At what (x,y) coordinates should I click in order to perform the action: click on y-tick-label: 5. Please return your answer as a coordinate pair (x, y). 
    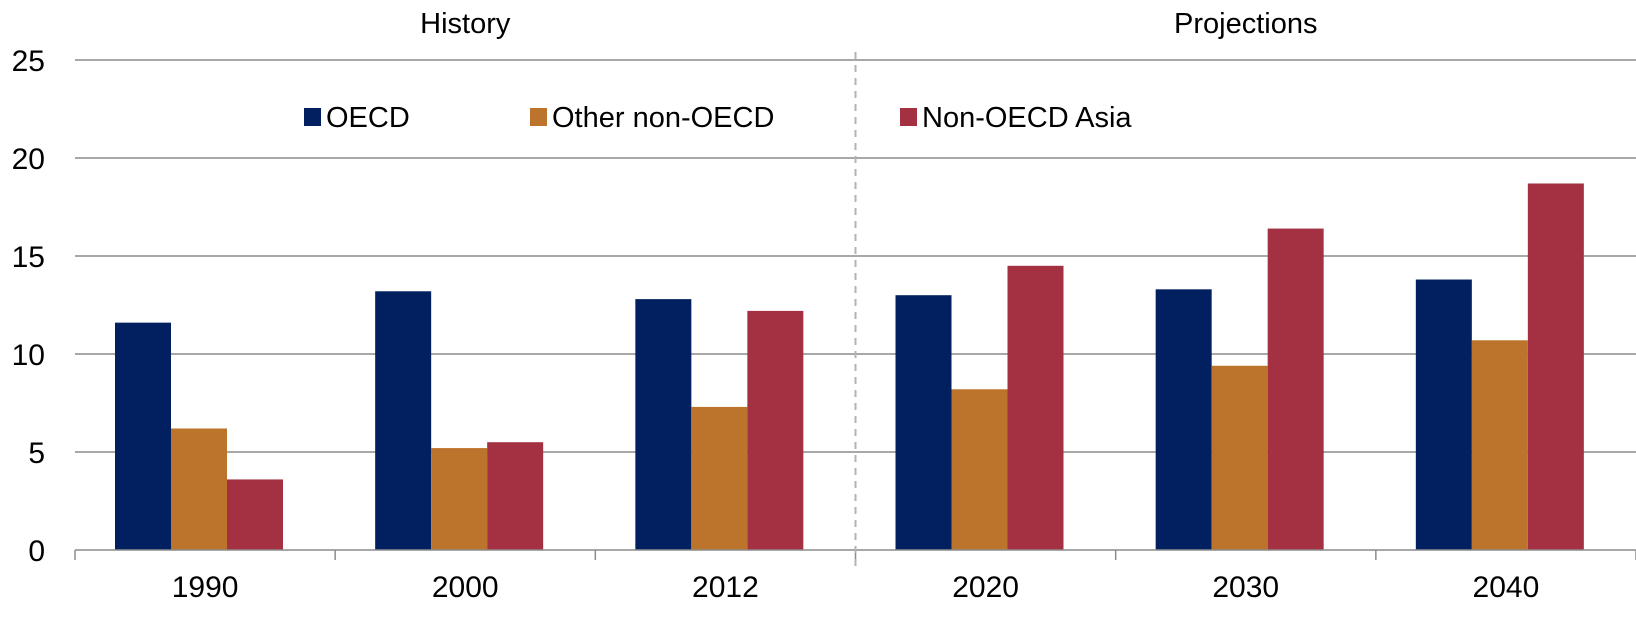
    Looking at the image, I should click on (36, 453).